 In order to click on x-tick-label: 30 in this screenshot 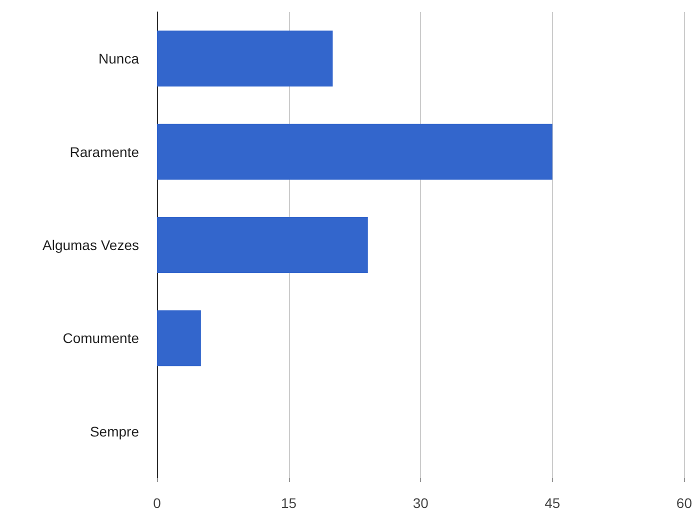, I will do `click(420, 502)`.